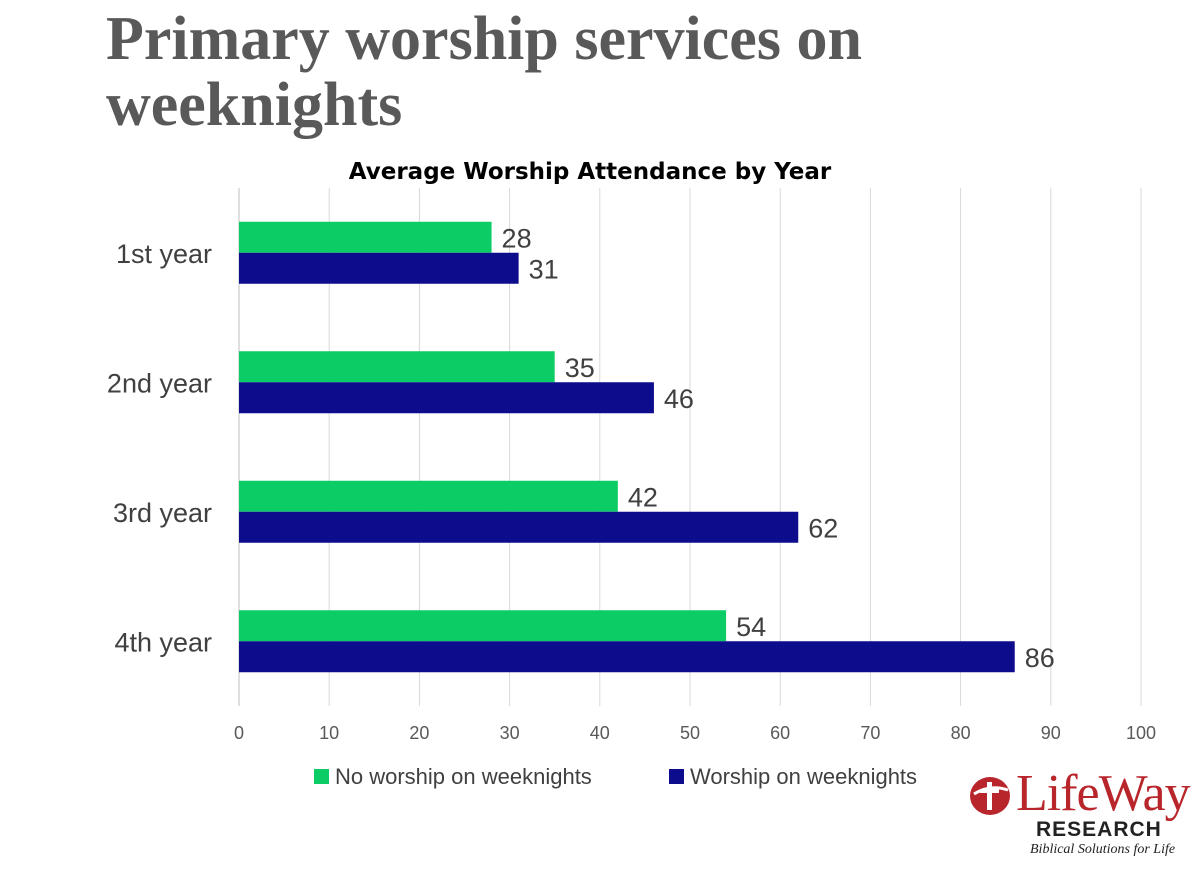 The height and width of the screenshot is (869, 1200). Describe the element at coordinates (590, 172) in the screenshot. I see `chart-title: Average Worship Attendance by Year` at that location.